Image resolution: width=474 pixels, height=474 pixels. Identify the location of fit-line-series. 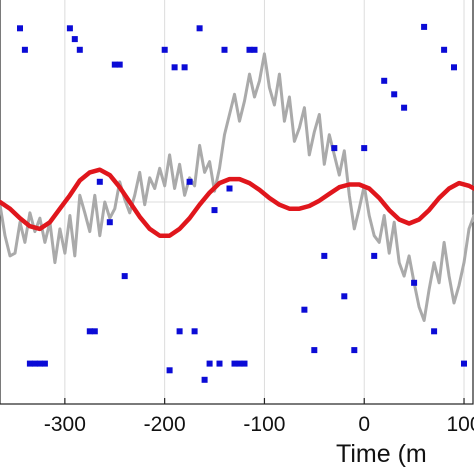
(237, 202).